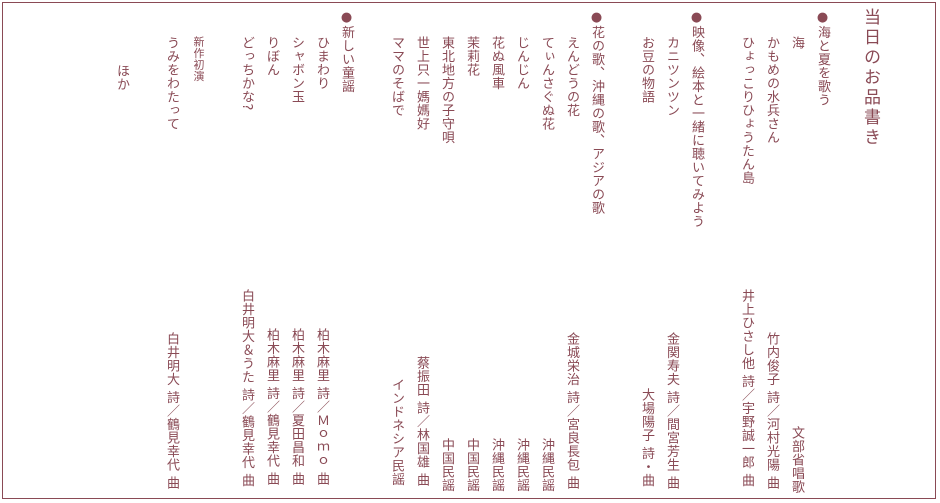  Describe the element at coordinates (746, 388) in the screenshot. I see `song-credit: 井上ひさし他 詩／宇野誠一郎 曲` at that location.